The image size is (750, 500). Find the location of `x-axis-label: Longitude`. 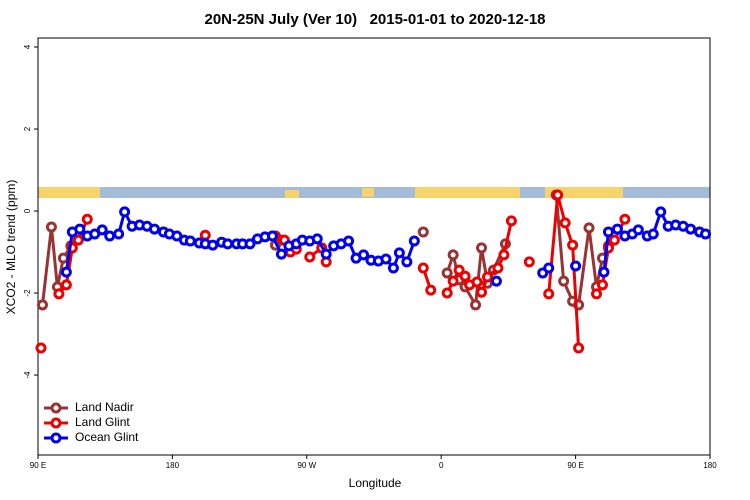

x-axis-label: Longitude is located at coordinates (375, 483).